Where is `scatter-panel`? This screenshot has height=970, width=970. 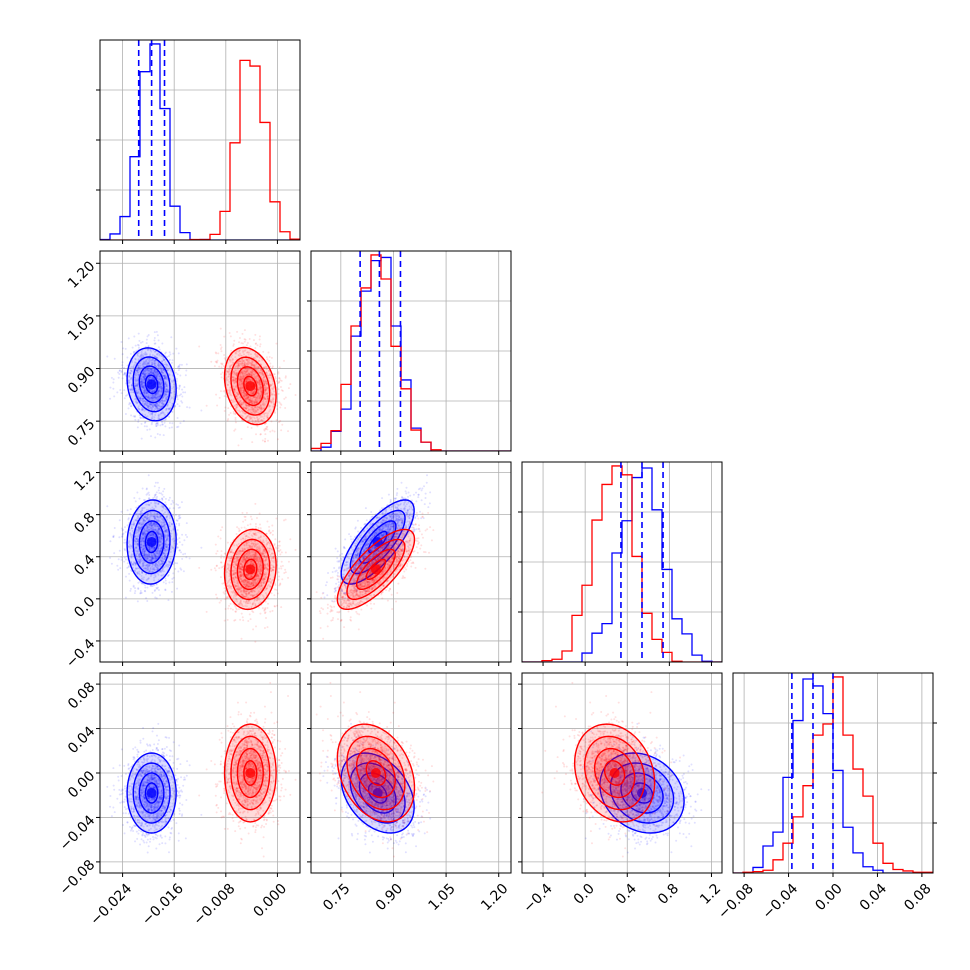
scatter-panel is located at coordinates (201, 389).